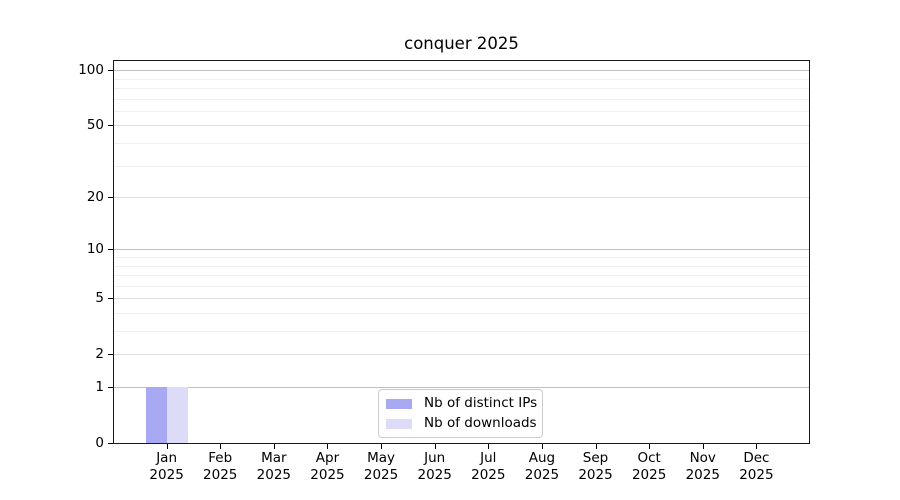 The height and width of the screenshot is (500, 900). Describe the element at coordinates (327, 458) in the screenshot. I see `x-tick-month: Apr` at that location.